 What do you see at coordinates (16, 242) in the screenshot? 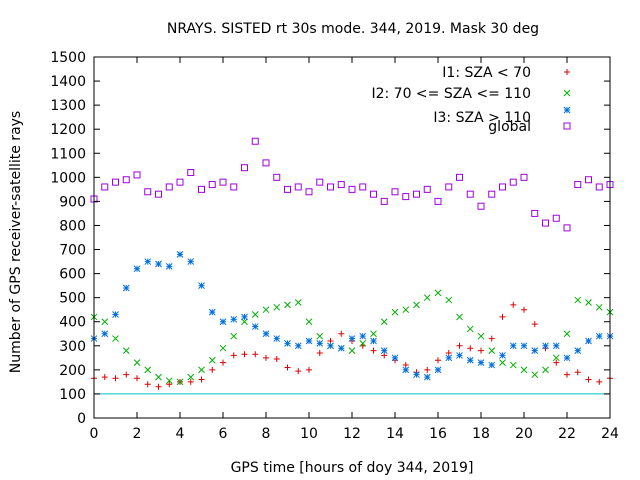
I see `y-axis-label: Number of GPS receiver-satellite rays` at bounding box center [16, 242].